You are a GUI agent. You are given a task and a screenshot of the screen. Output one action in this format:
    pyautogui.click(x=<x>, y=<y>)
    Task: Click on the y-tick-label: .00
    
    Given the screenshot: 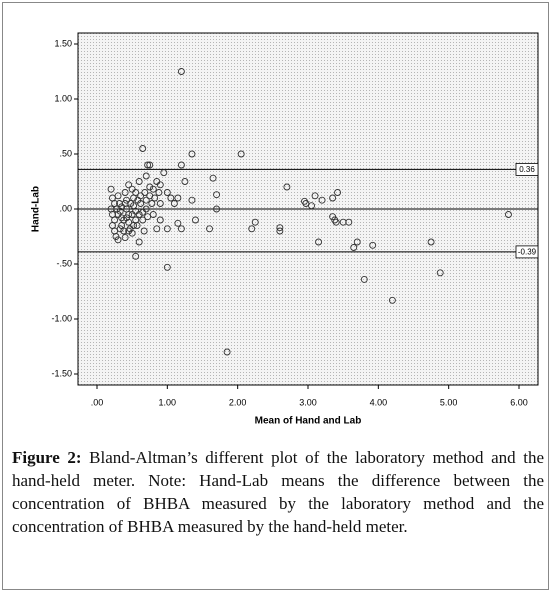 What is the action you would take?
    pyautogui.click(x=65, y=208)
    